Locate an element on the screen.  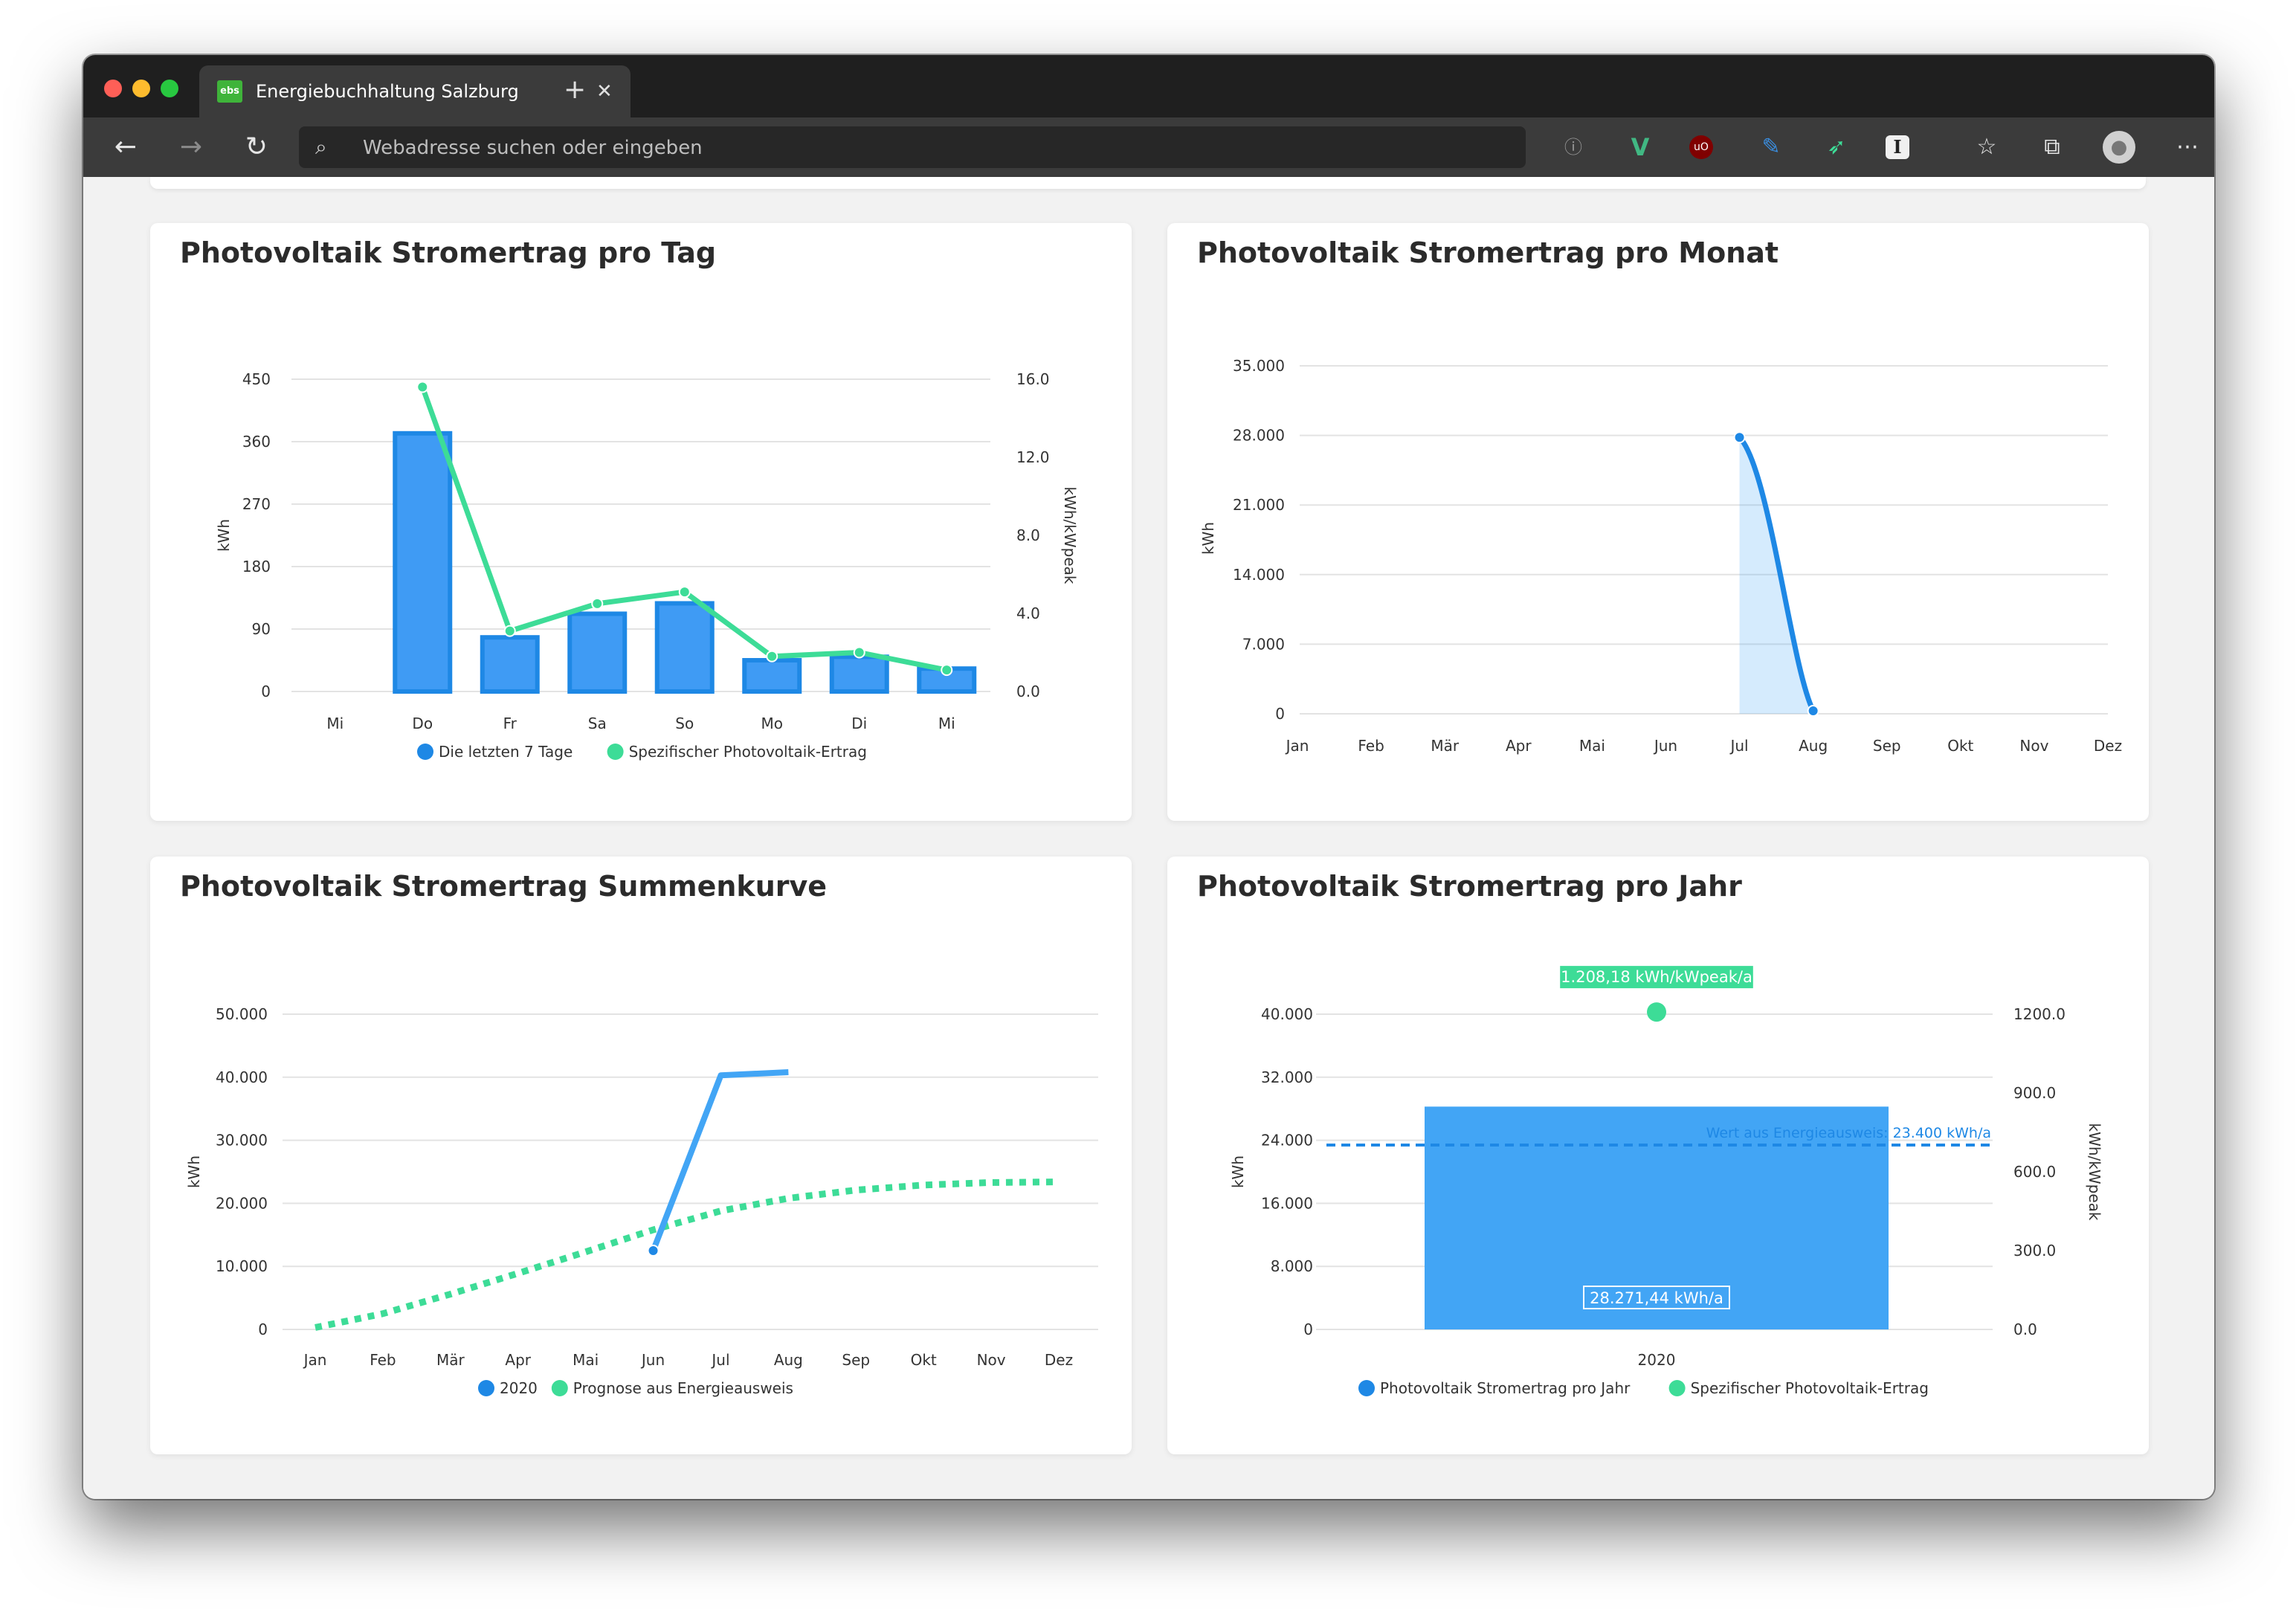
y2-tick-label: 300.0 is located at coordinates (2035, 1251).